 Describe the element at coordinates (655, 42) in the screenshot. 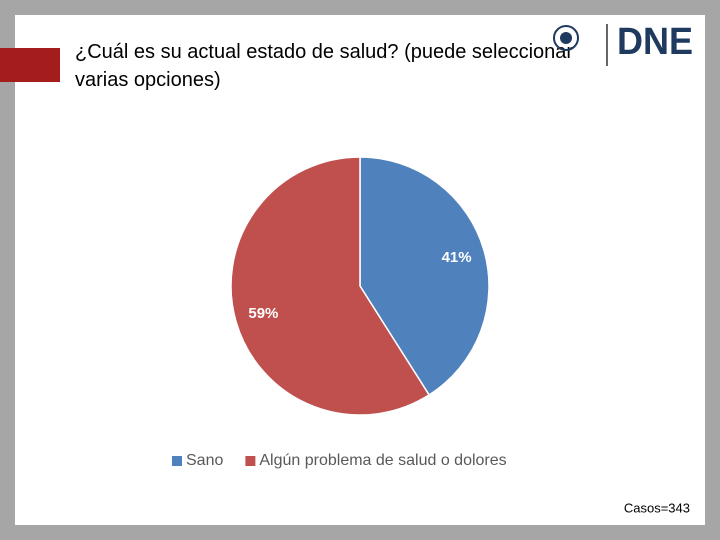

I see `logo-text: DNE` at that location.